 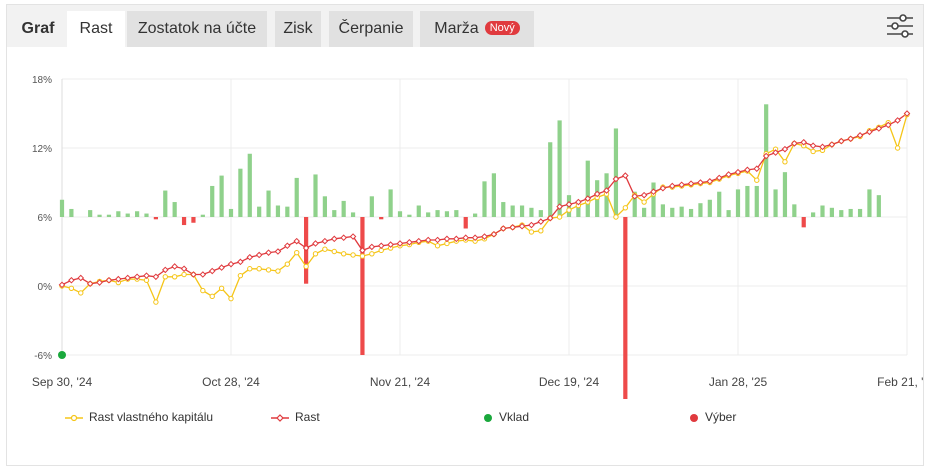 I want to click on tab-graf: Graf, so click(x=38, y=28).